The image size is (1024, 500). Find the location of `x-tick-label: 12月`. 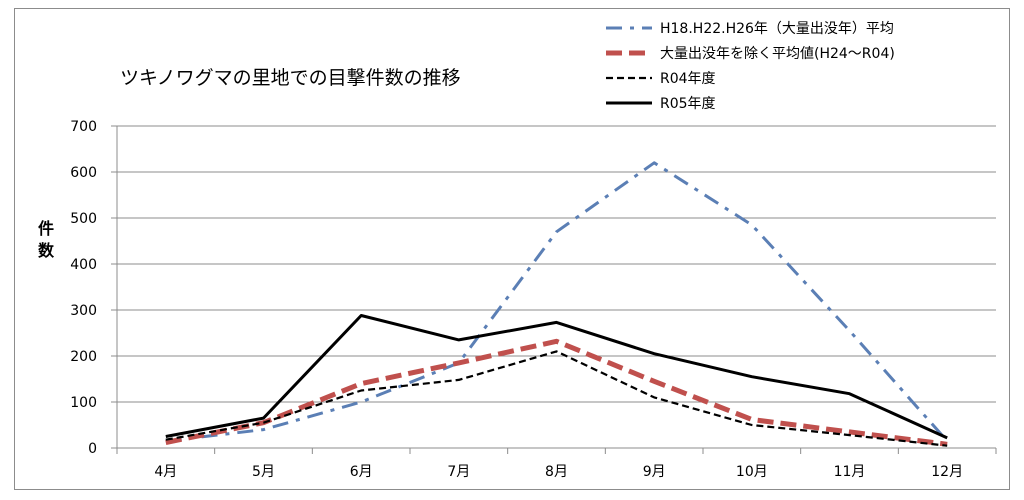

x-tick-label: 12月 is located at coordinates (947, 472).